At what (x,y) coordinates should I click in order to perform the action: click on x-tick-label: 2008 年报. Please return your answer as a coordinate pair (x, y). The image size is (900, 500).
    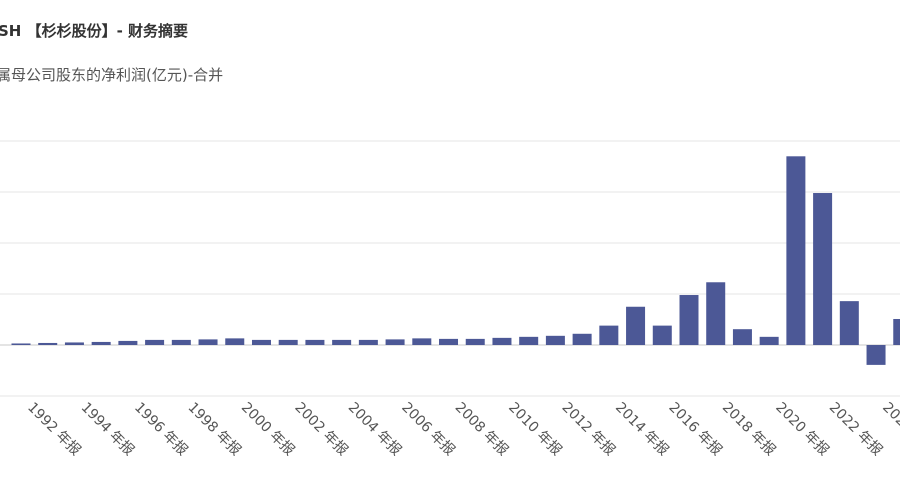
    Looking at the image, I should click on (481, 429).